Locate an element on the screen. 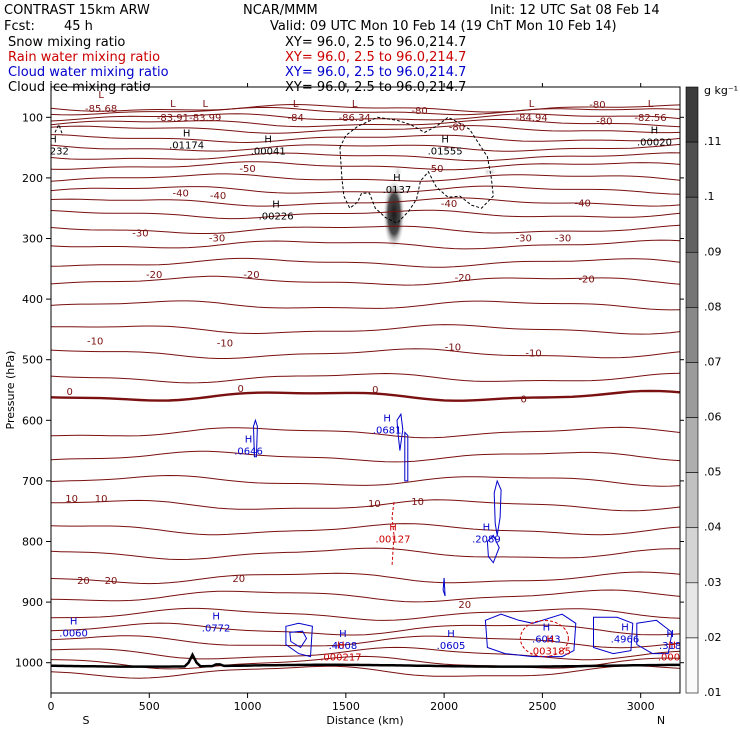 This screenshot has height=740, width=740. snow-max-shading is located at coordinates (394, 214).